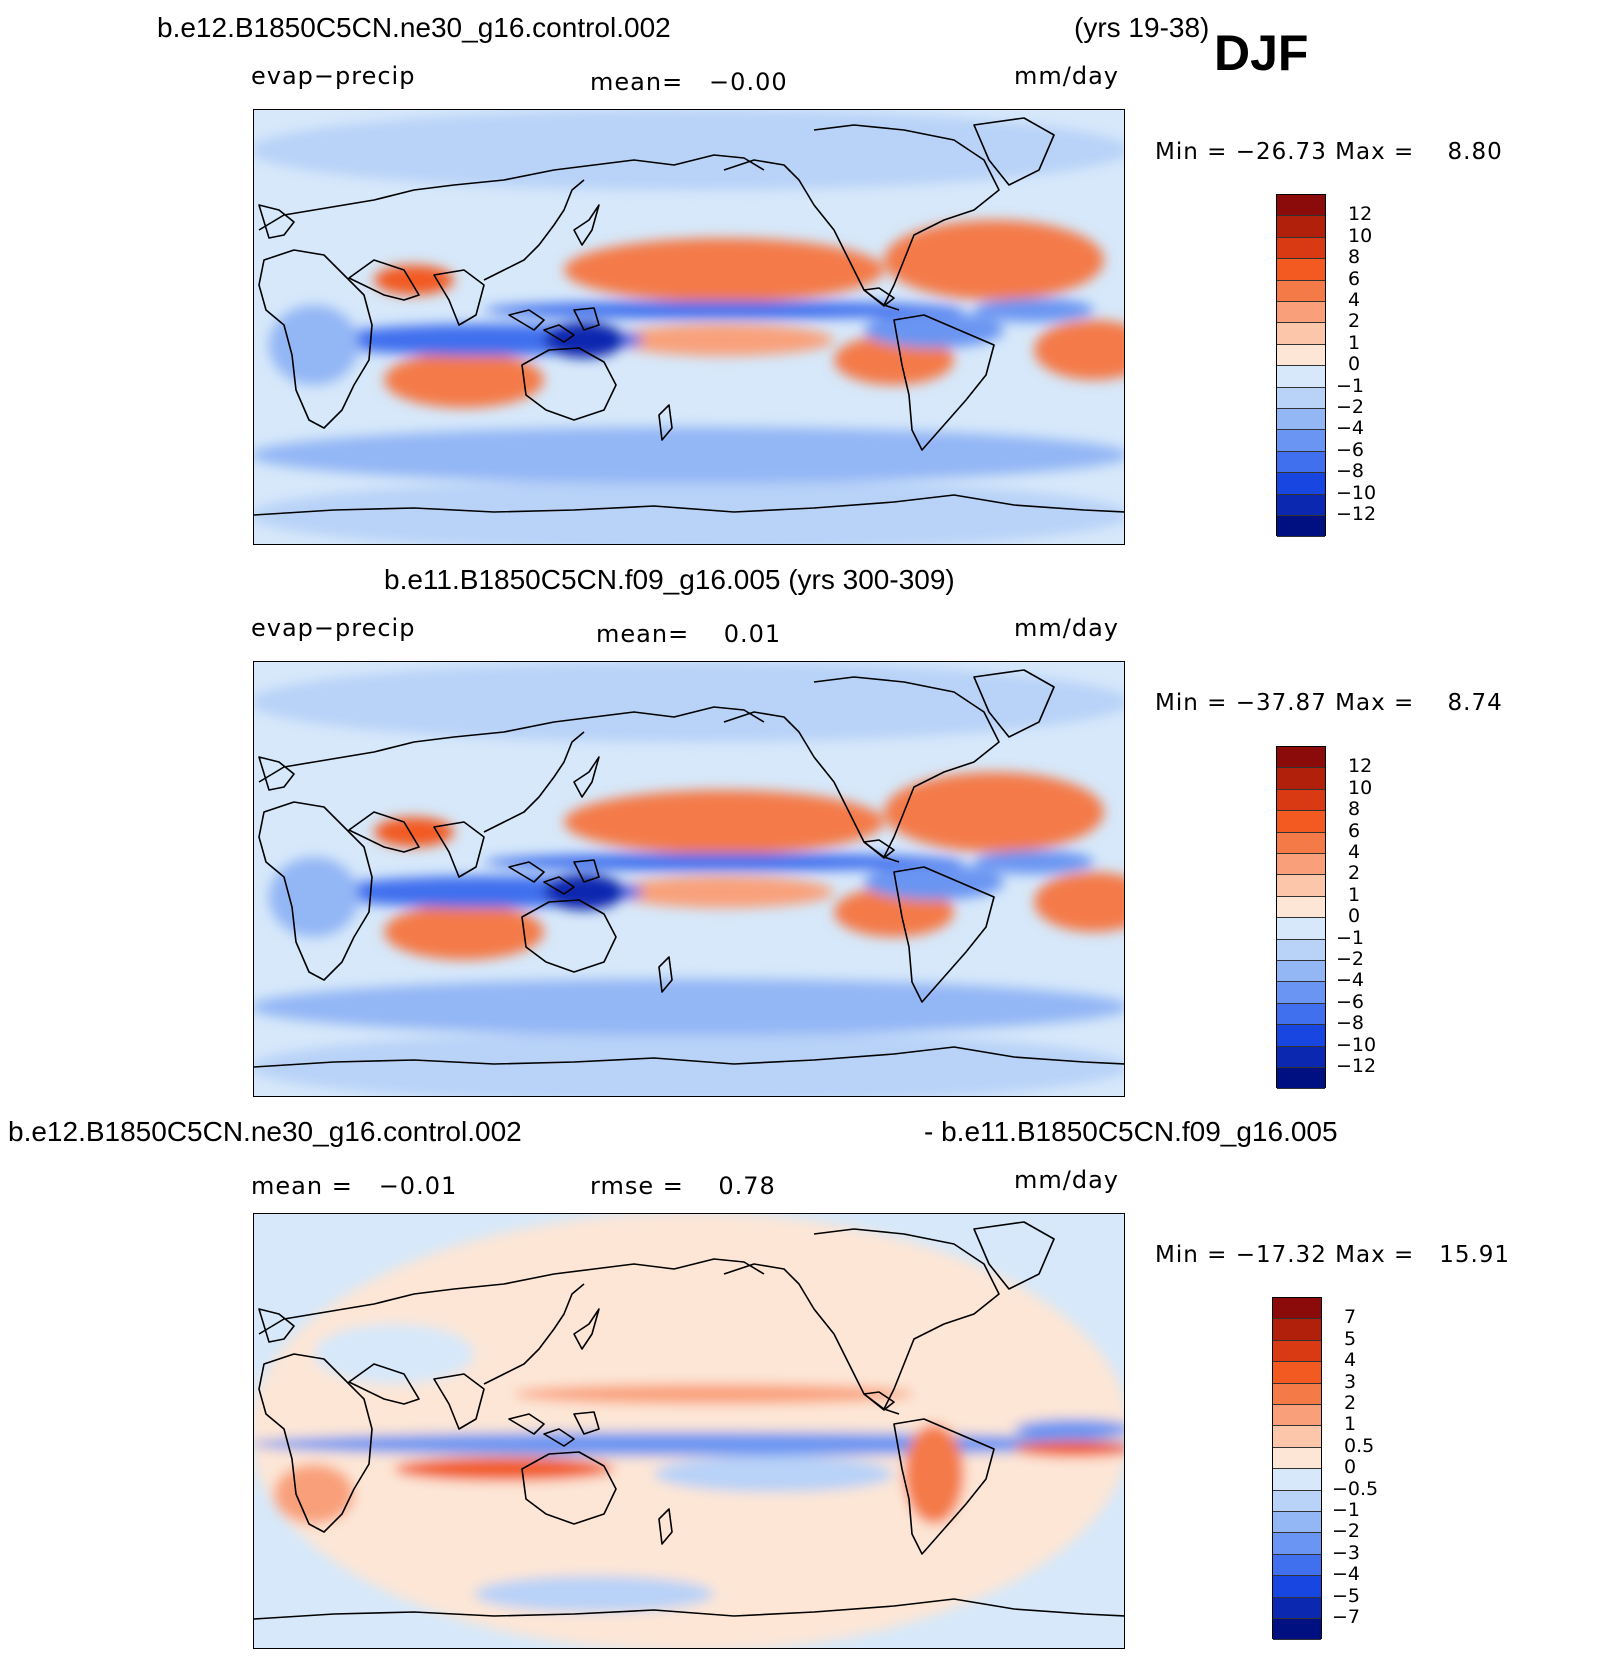 Image resolution: width=1616 pixels, height=1669 pixels. I want to click on season-label: DJF, so click(1261, 53).